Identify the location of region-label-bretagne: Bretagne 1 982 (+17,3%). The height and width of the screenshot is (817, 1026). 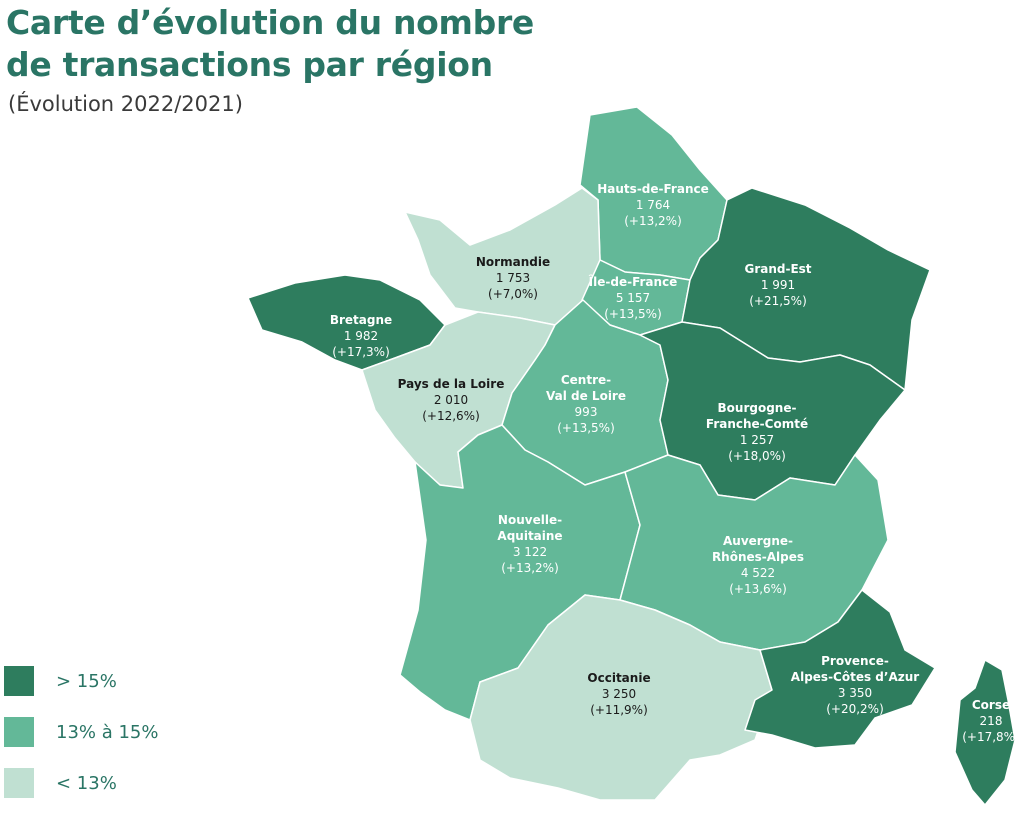
(361, 336).